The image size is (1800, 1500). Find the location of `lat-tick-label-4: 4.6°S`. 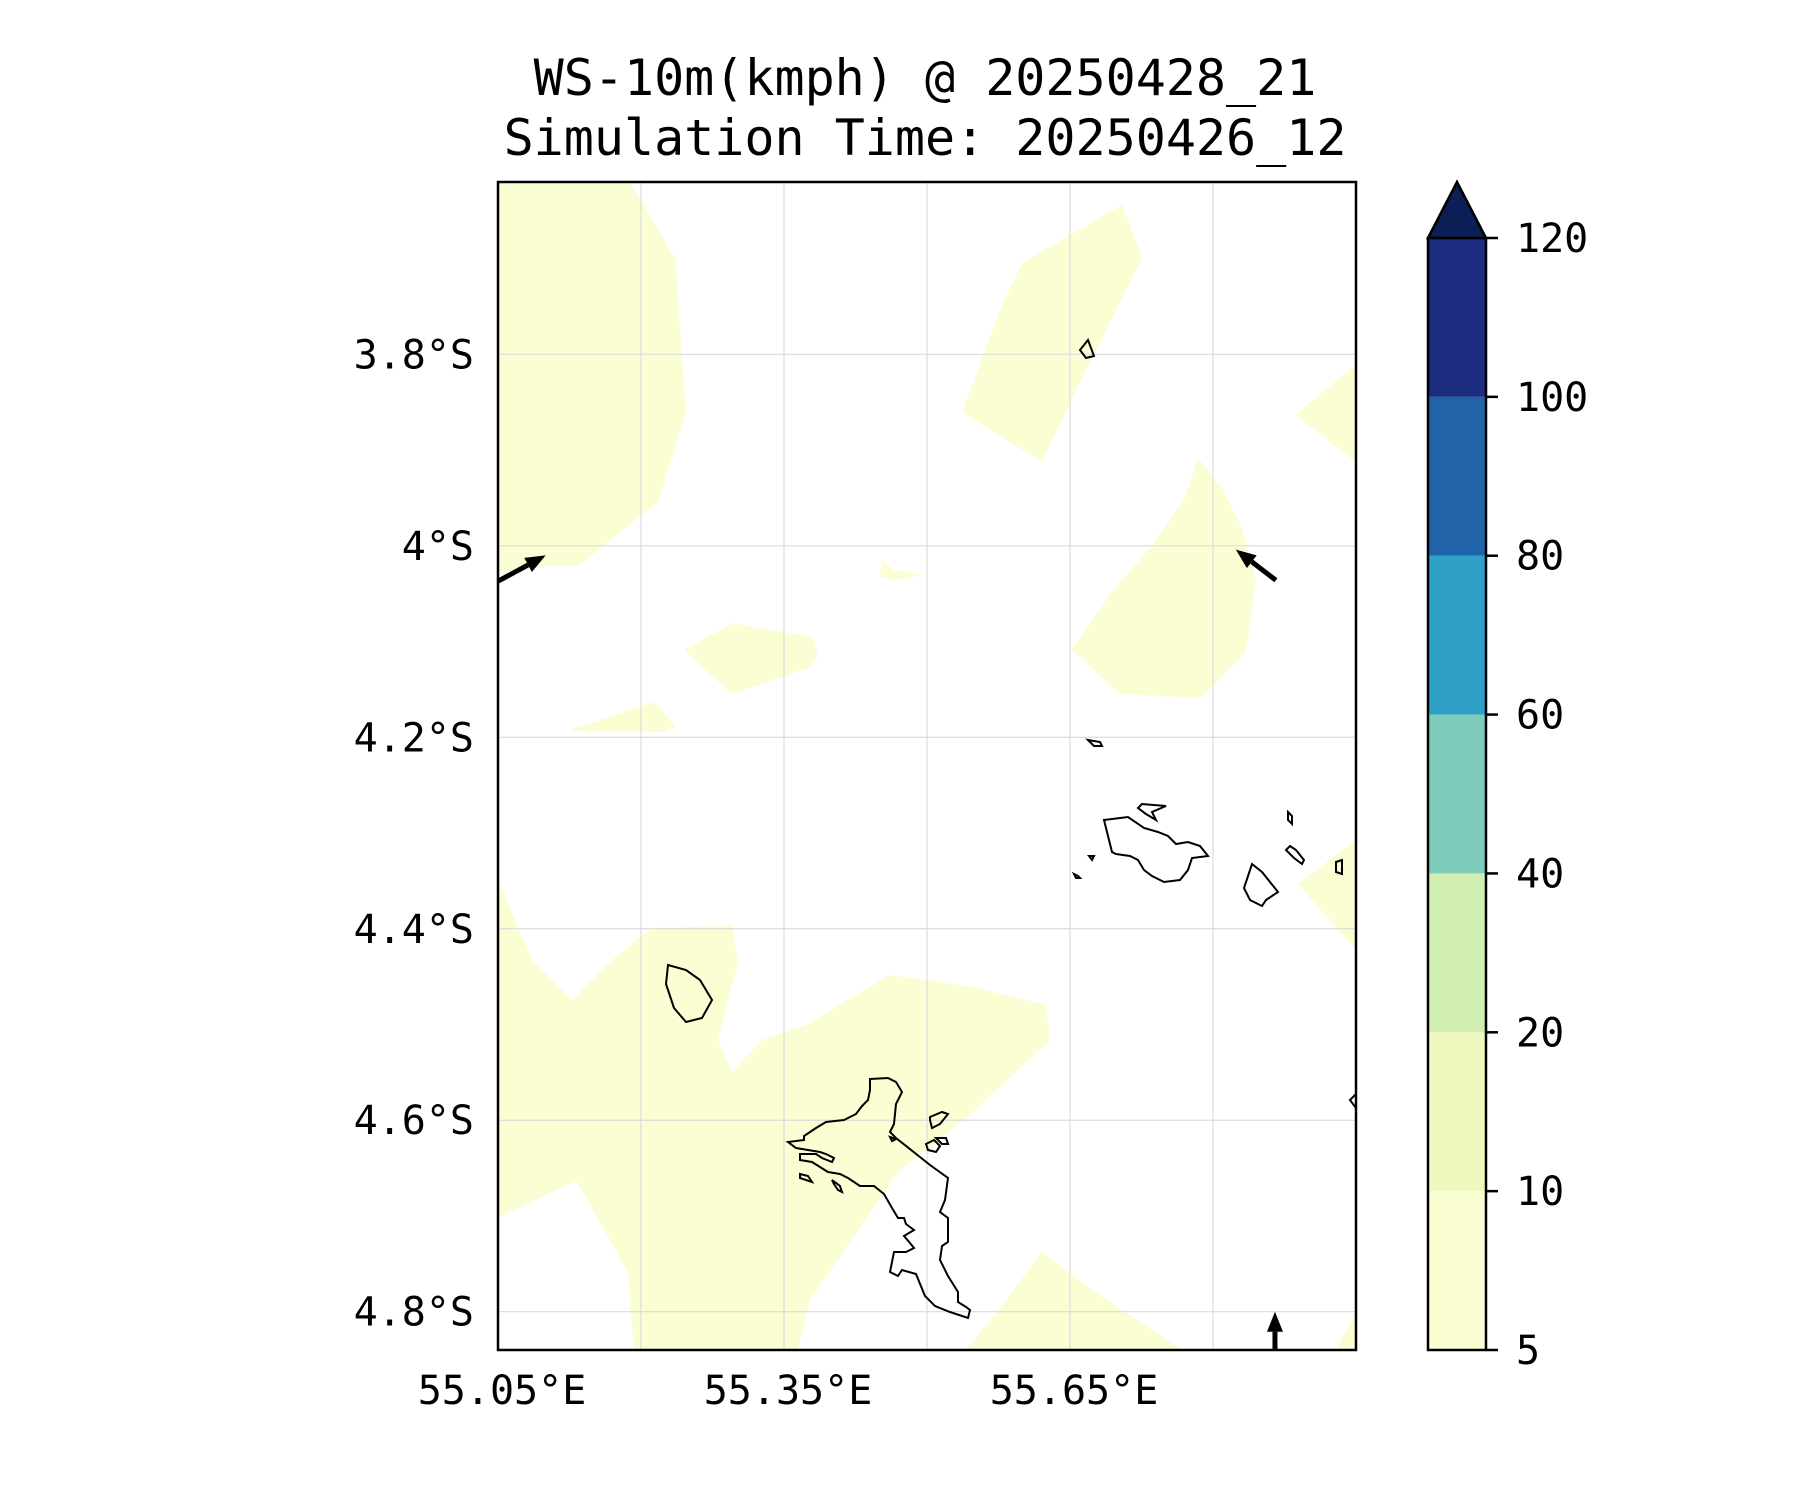

lat-tick-label-4: 4.6°S is located at coordinates (414, 1121).